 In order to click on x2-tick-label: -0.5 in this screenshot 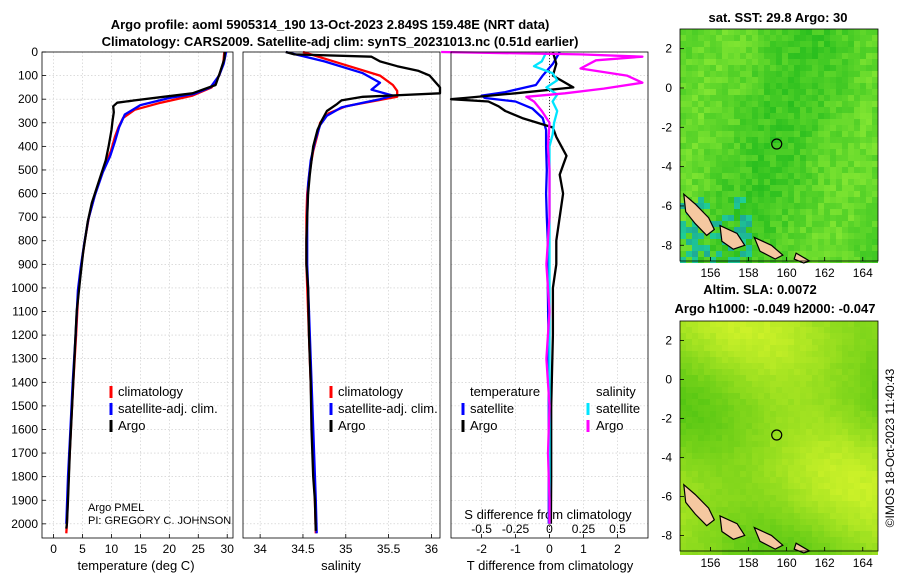, I will do `click(481, 529)`.